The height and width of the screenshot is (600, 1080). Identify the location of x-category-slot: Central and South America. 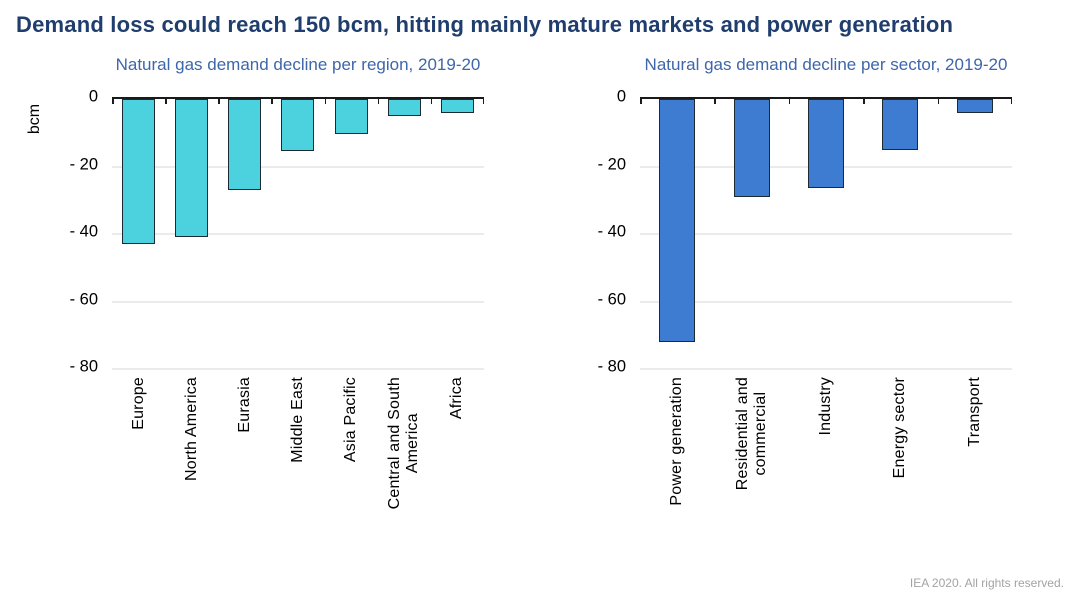
(404, 458).